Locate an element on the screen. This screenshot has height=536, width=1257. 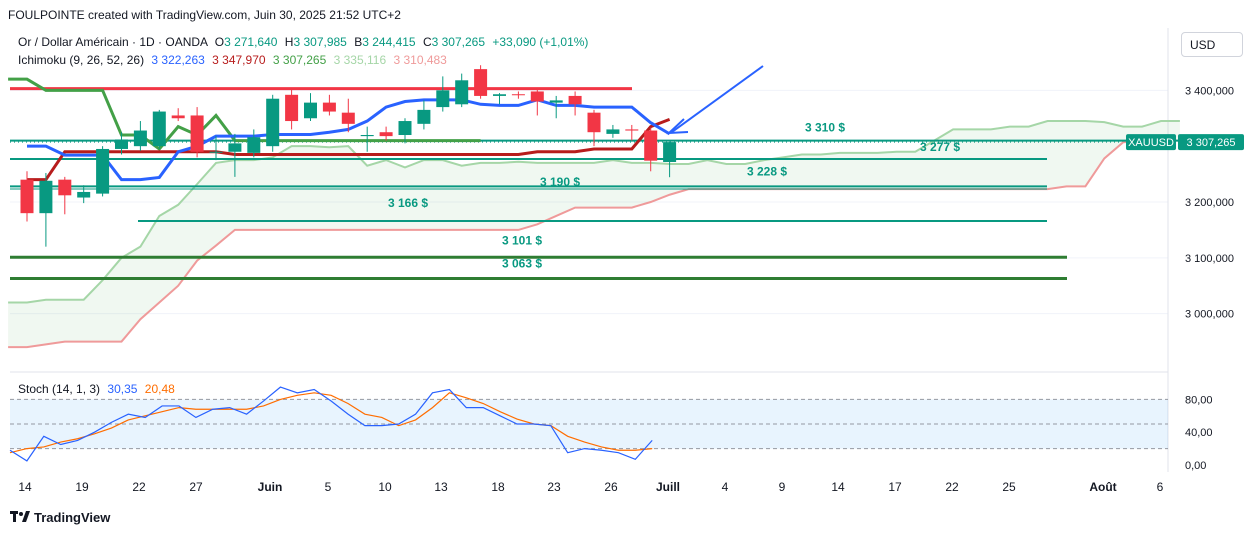
x-axis-label: 25 is located at coordinates (1009, 487).